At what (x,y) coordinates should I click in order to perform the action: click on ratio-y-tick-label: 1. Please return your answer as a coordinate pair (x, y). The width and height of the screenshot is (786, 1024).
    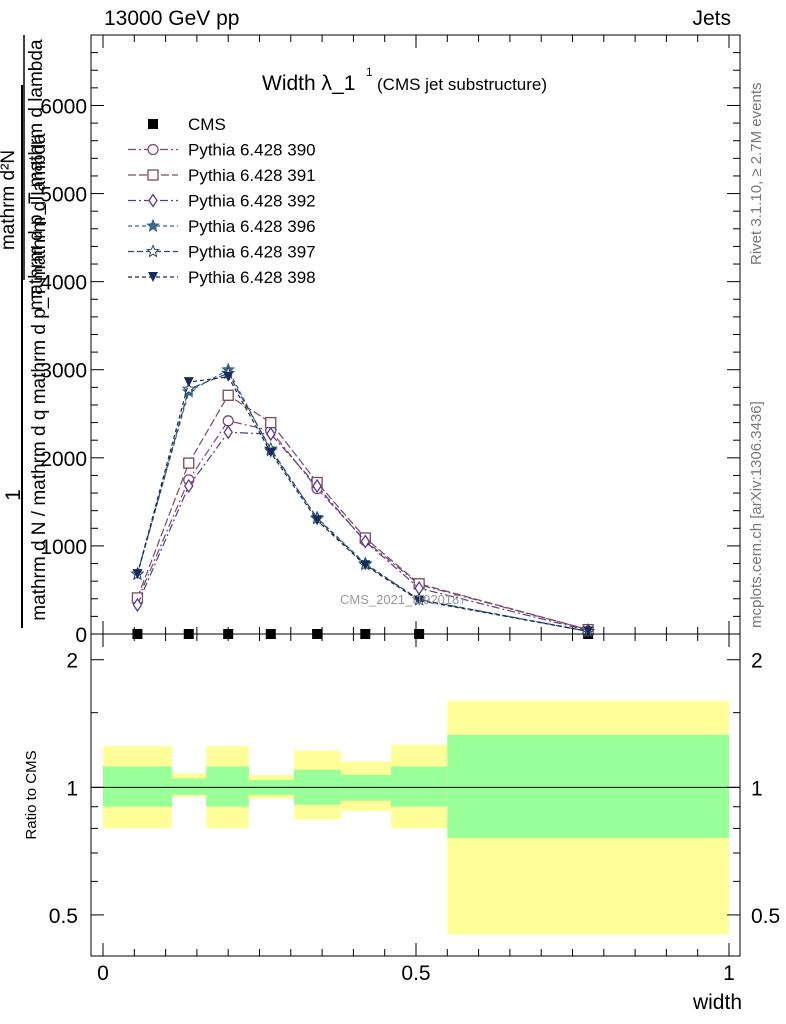
    Looking at the image, I should click on (72, 788).